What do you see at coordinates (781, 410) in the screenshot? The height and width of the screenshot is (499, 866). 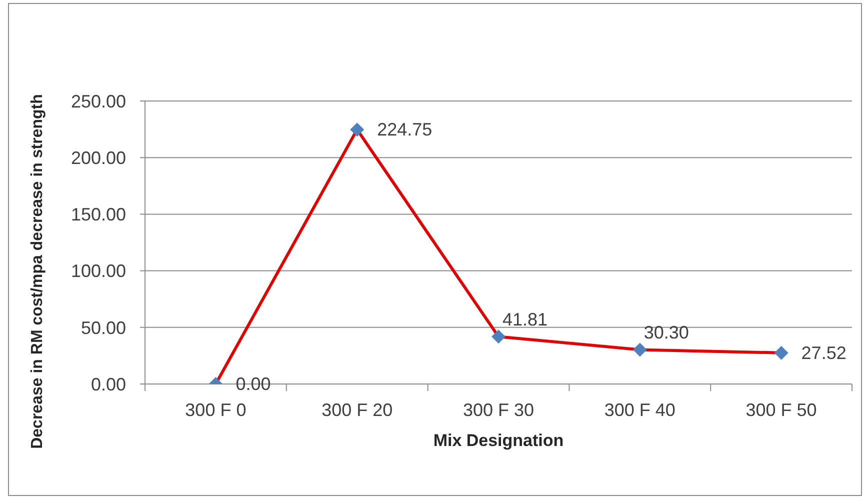 I see `x-tick-label: 300 F 50` at bounding box center [781, 410].